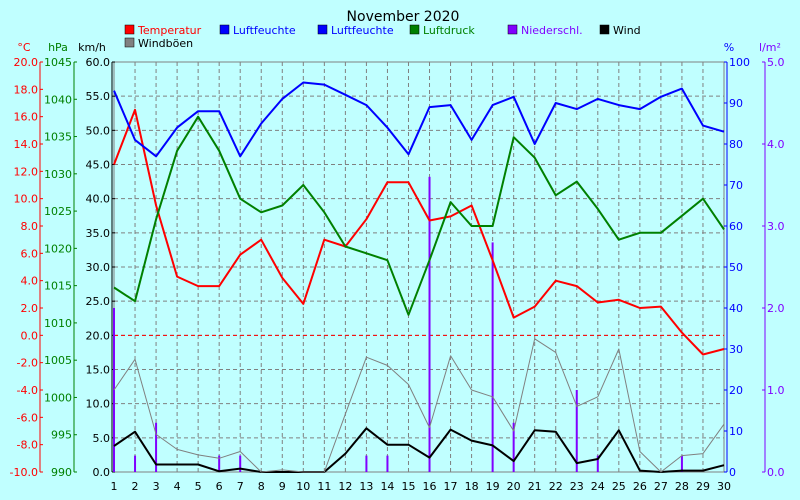 The width and height of the screenshot is (800, 500). What do you see at coordinates (419, 119) in the screenshot?
I see `series-line-luftfeuchte` at bounding box center [419, 119].